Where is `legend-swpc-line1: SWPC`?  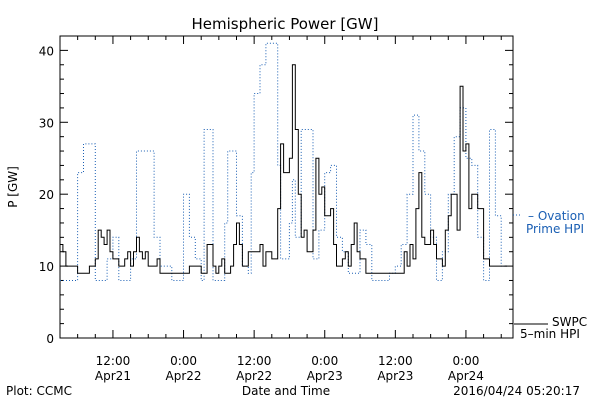
legend-swpc-line1: SWPC is located at coordinates (569, 322).